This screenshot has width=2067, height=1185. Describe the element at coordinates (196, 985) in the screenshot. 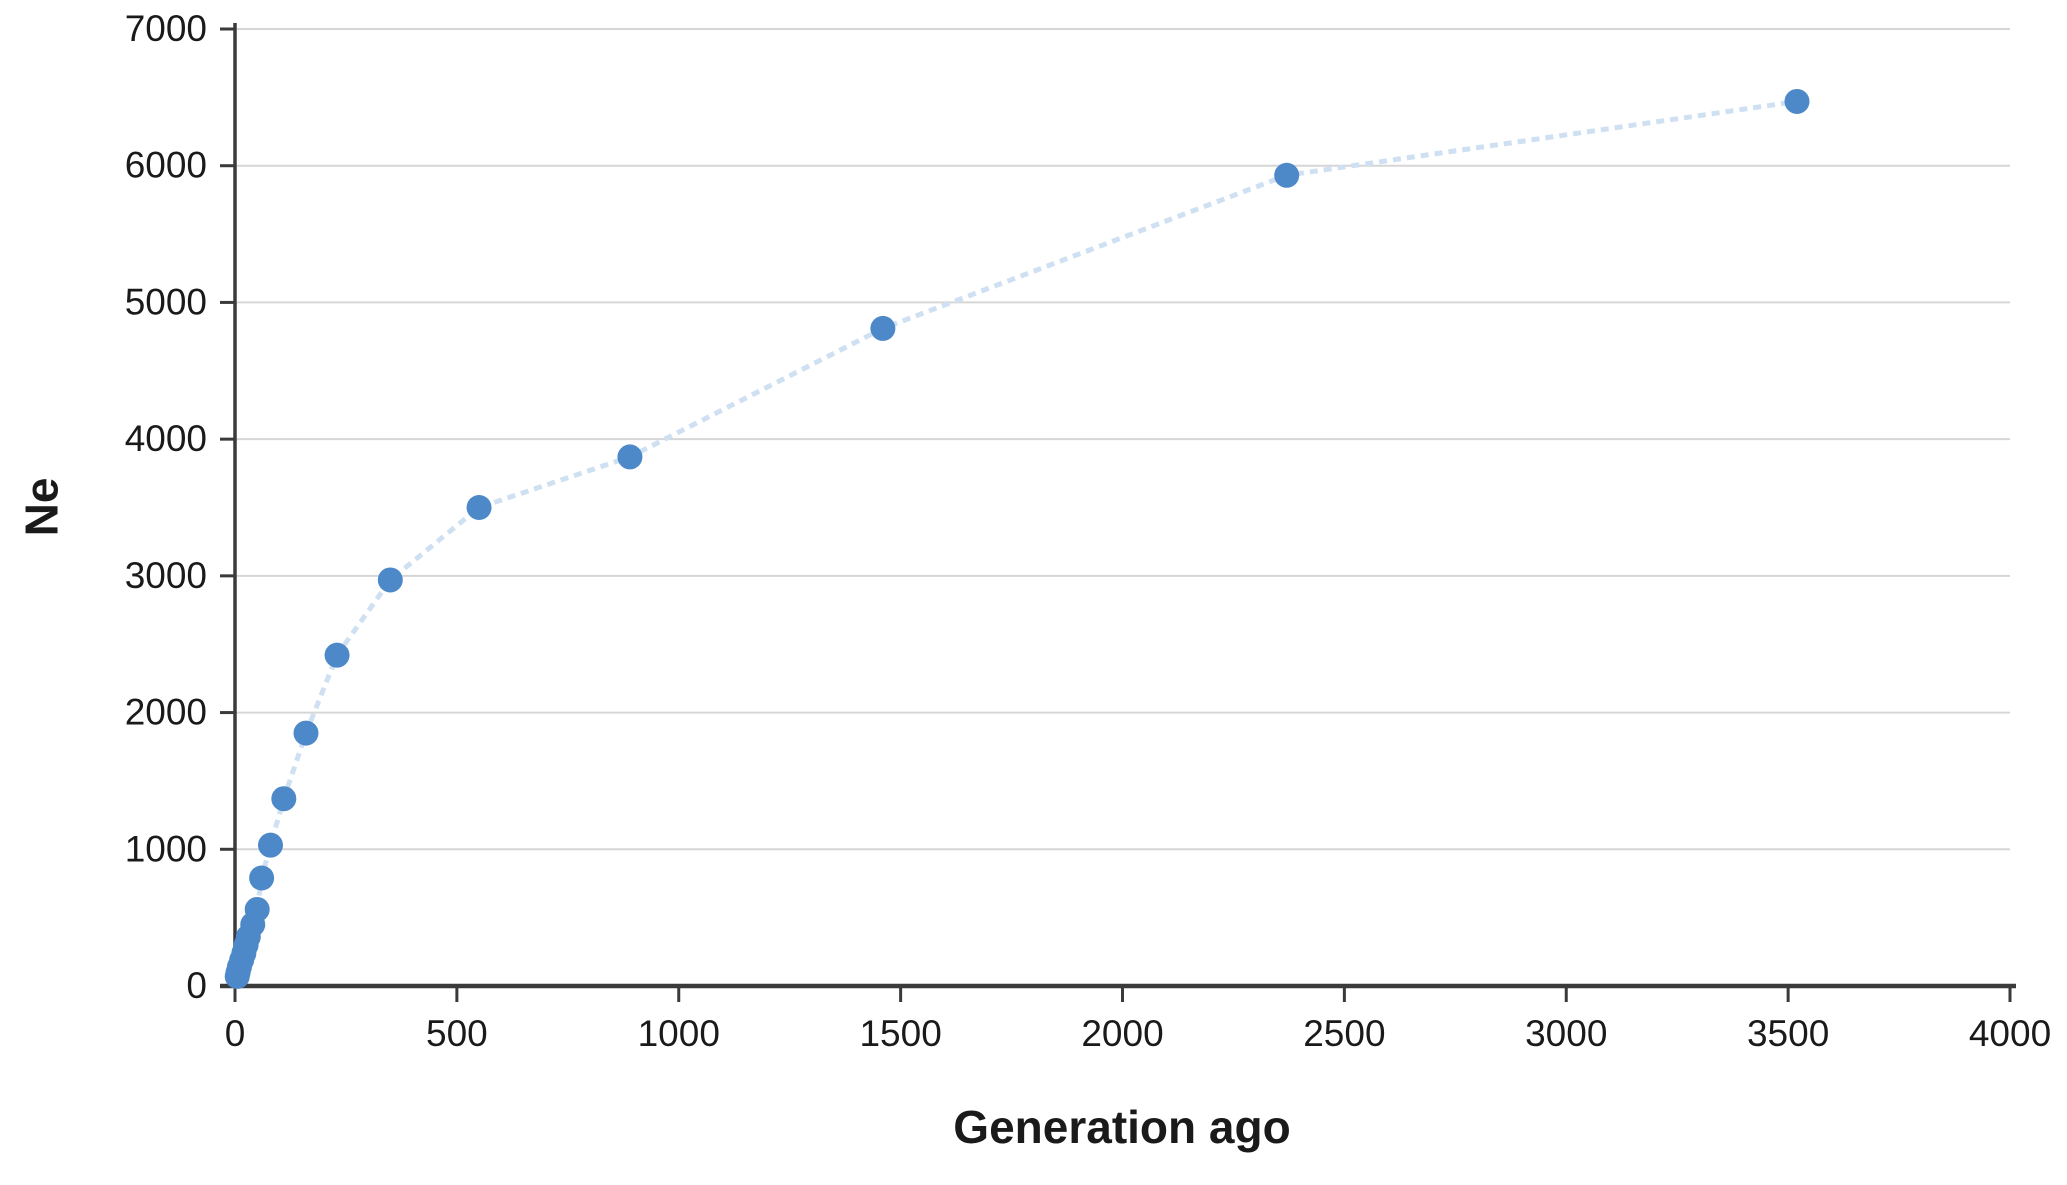

I see `y-tick-label: 0` at that location.